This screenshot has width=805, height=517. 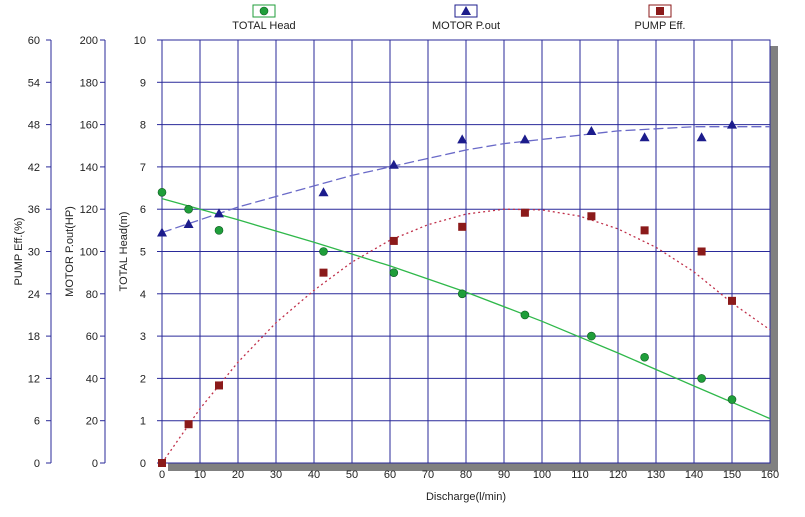 What do you see at coordinates (19, 251) in the screenshot?
I see `eff-axis-title: PUMP Eff.(%)` at bounding box center [19, 251].